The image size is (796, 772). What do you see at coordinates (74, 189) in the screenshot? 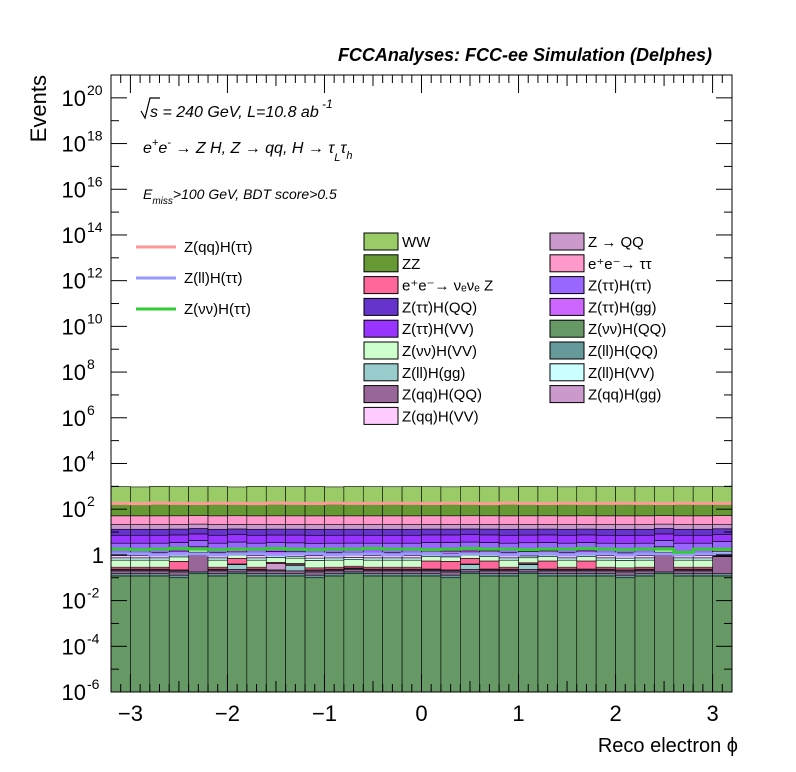
I see `y-tick-base-11: 10` at bounding box center [74, 189].